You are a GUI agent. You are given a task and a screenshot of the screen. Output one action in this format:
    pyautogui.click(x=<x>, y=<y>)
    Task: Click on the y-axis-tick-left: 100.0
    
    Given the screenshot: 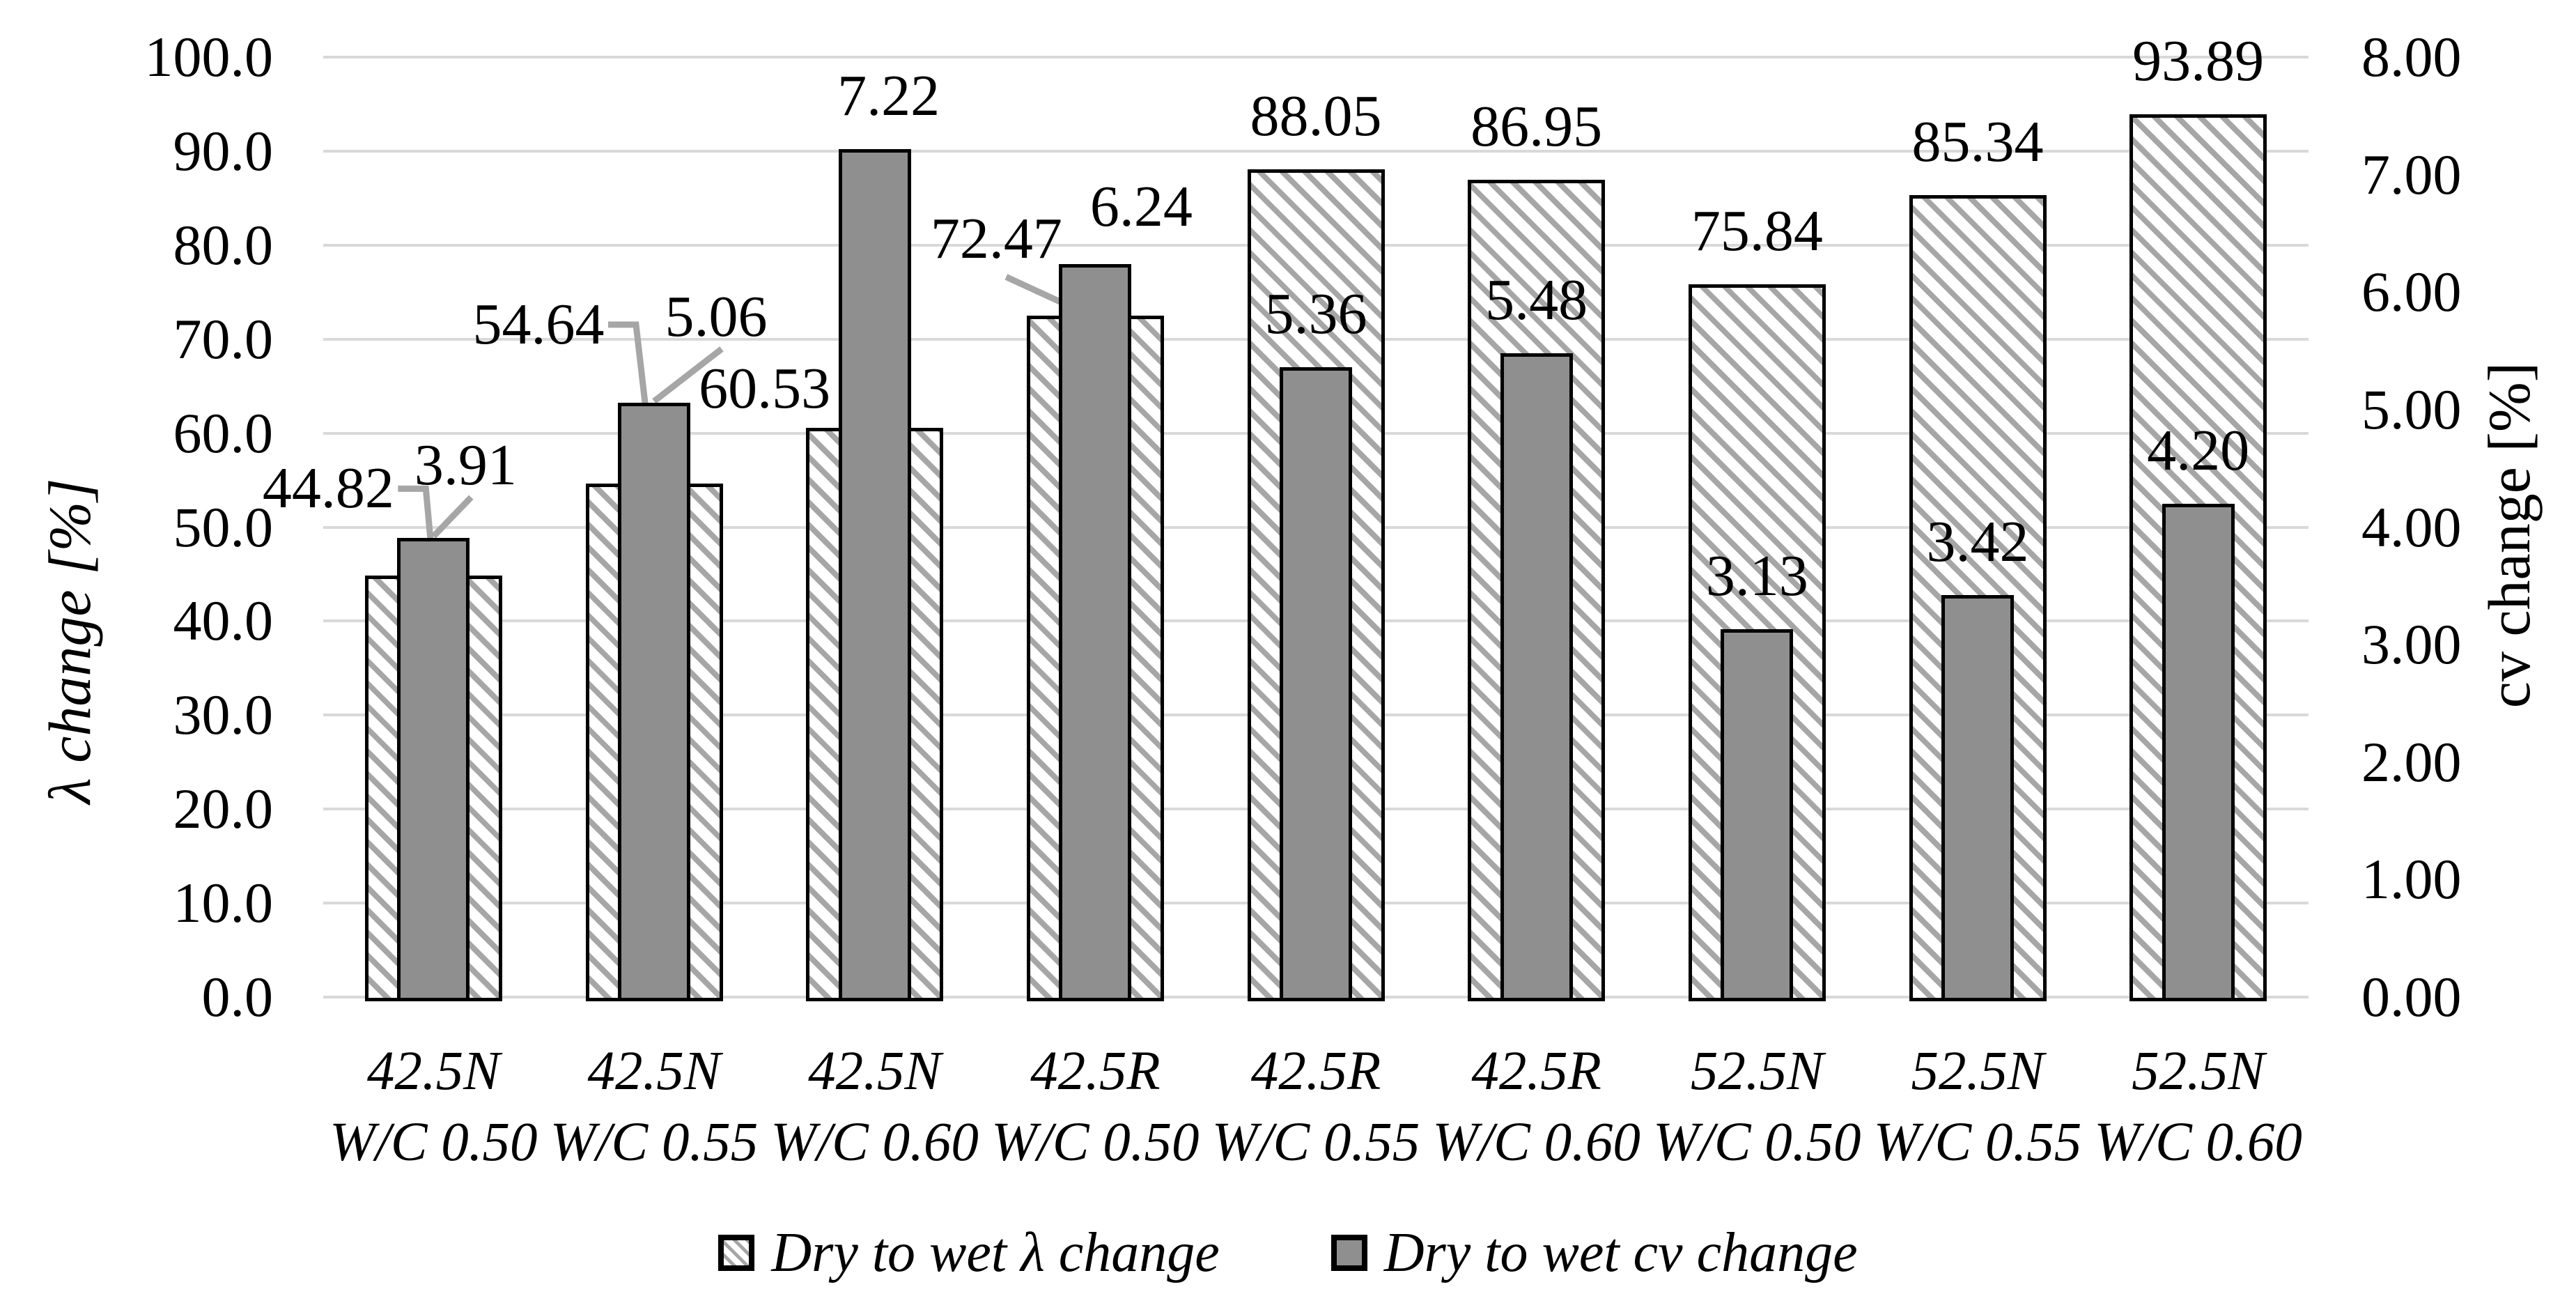 What is the action you would take?
    pyautogui.click(x=209, y=56)
    